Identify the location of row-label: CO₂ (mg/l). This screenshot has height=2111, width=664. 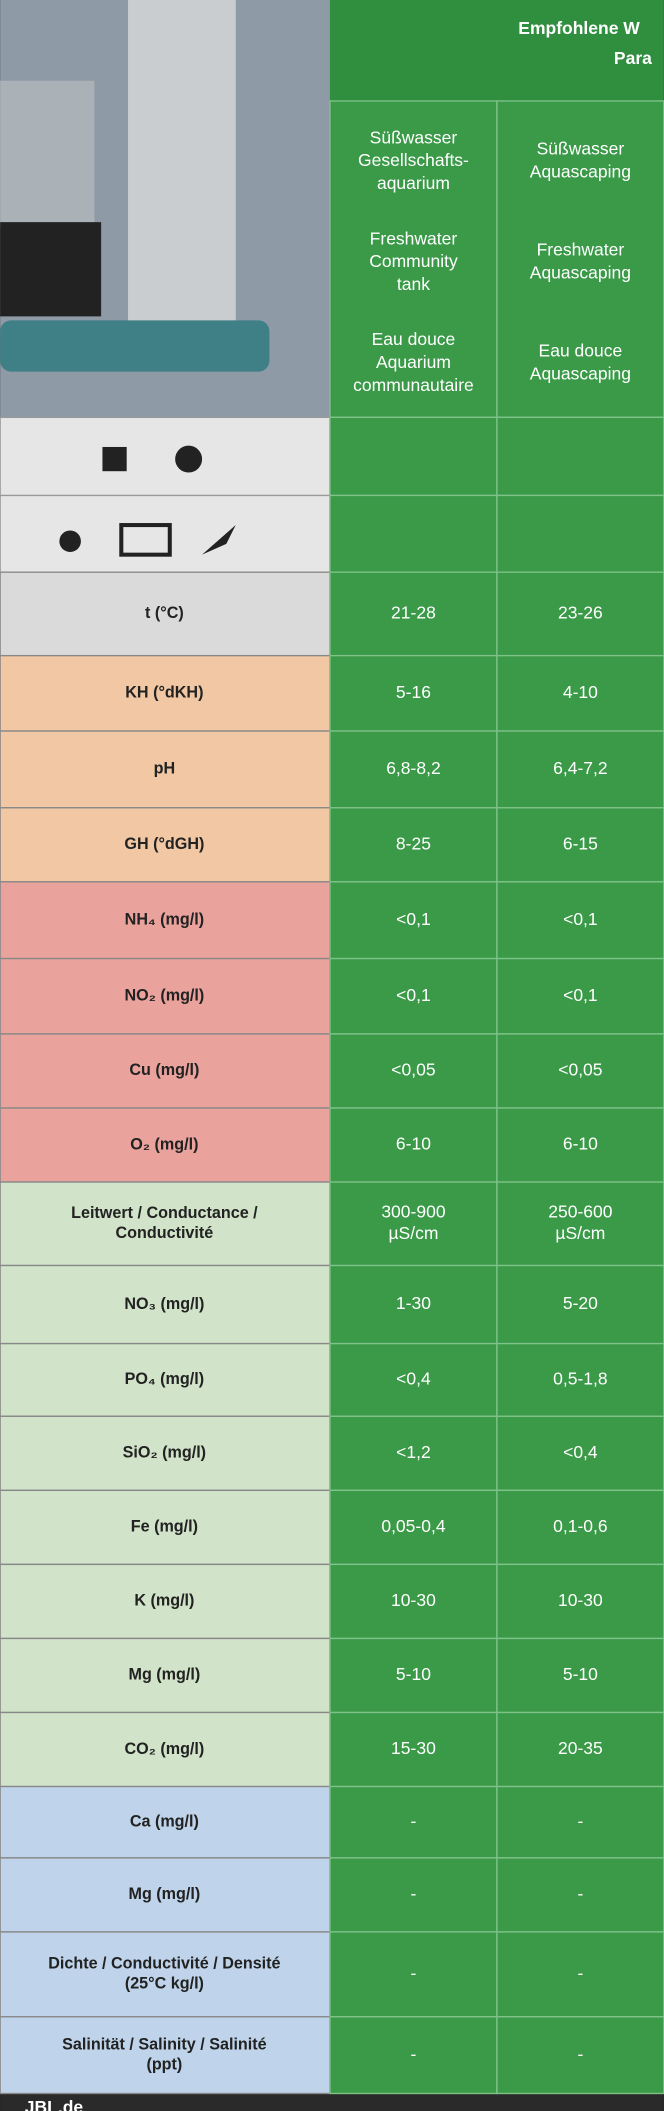
(164, 1749).